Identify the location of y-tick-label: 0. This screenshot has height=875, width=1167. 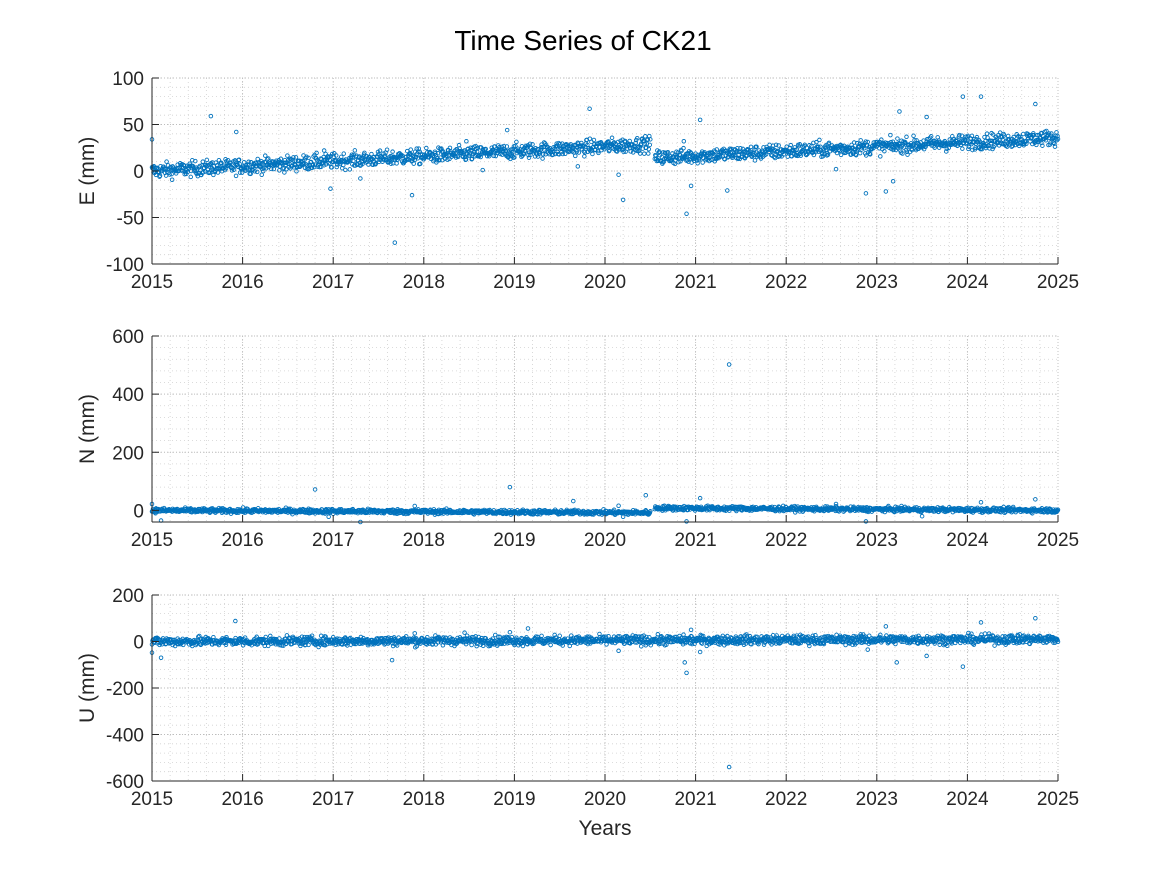
(138, 511).